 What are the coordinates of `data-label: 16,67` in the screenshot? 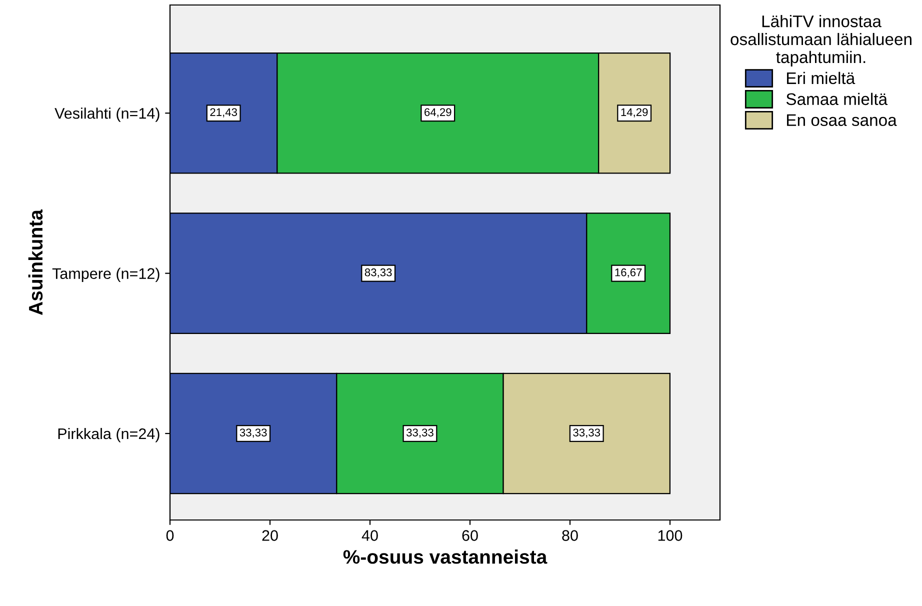 It's located at (628, 273).